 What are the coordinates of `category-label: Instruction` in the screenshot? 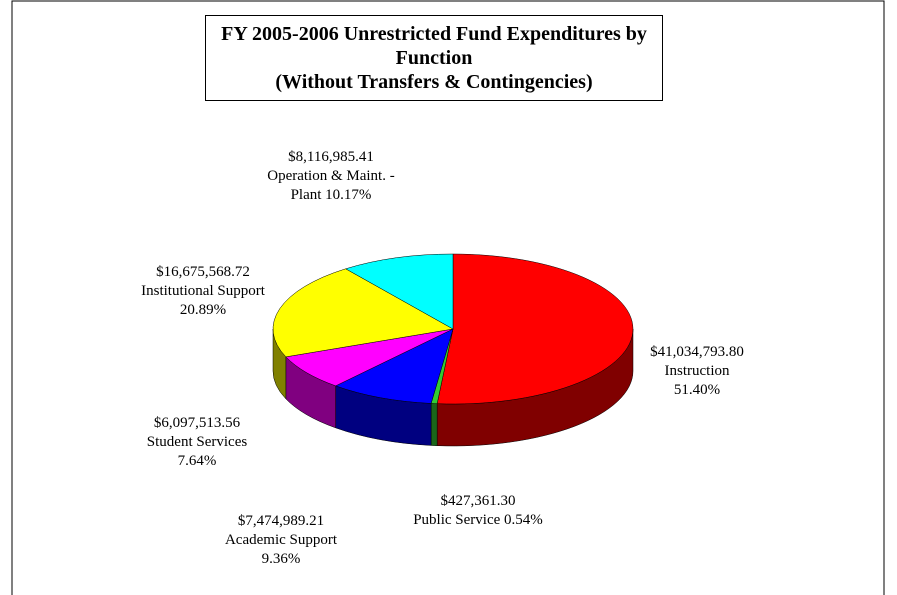 It's located at (697, 371).